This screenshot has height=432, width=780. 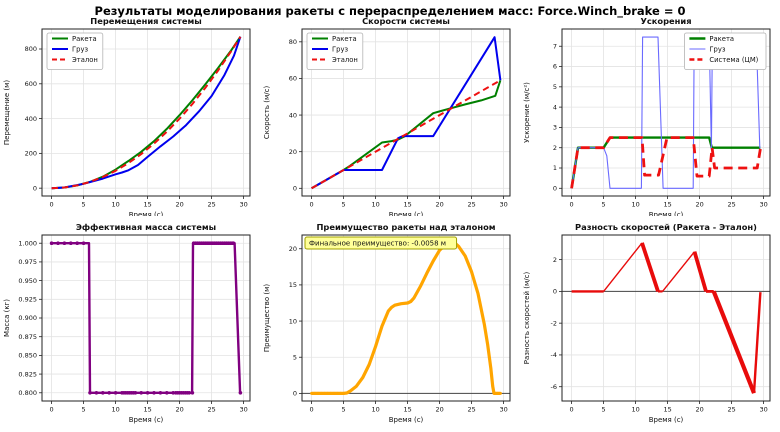 What do you see at coordinates (27, 281) in the screenshot?
I see `tick-label-y: 0.950` at bounding box center [27, 281].